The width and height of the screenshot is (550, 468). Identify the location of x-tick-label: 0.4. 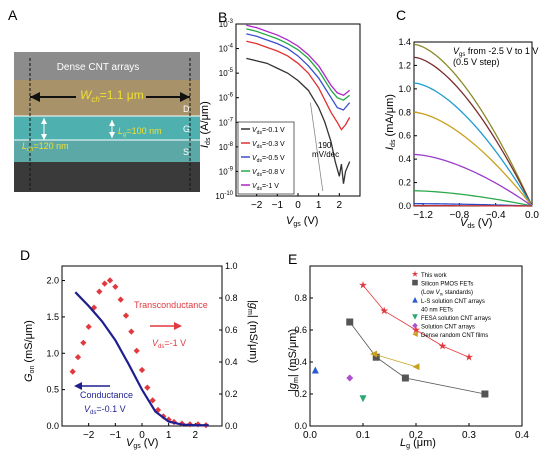
(522, 435).